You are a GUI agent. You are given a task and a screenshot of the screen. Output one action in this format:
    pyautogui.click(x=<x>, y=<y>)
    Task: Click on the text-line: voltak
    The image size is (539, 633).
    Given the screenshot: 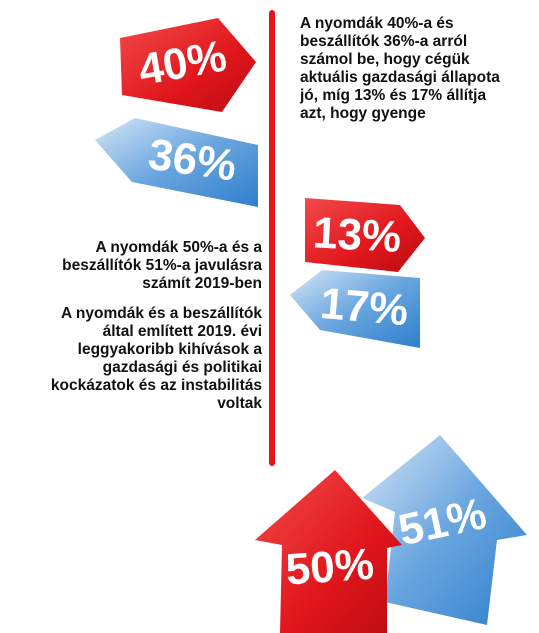 What is the action you would take?
    pyautogui.click(x=239, y=403)
    